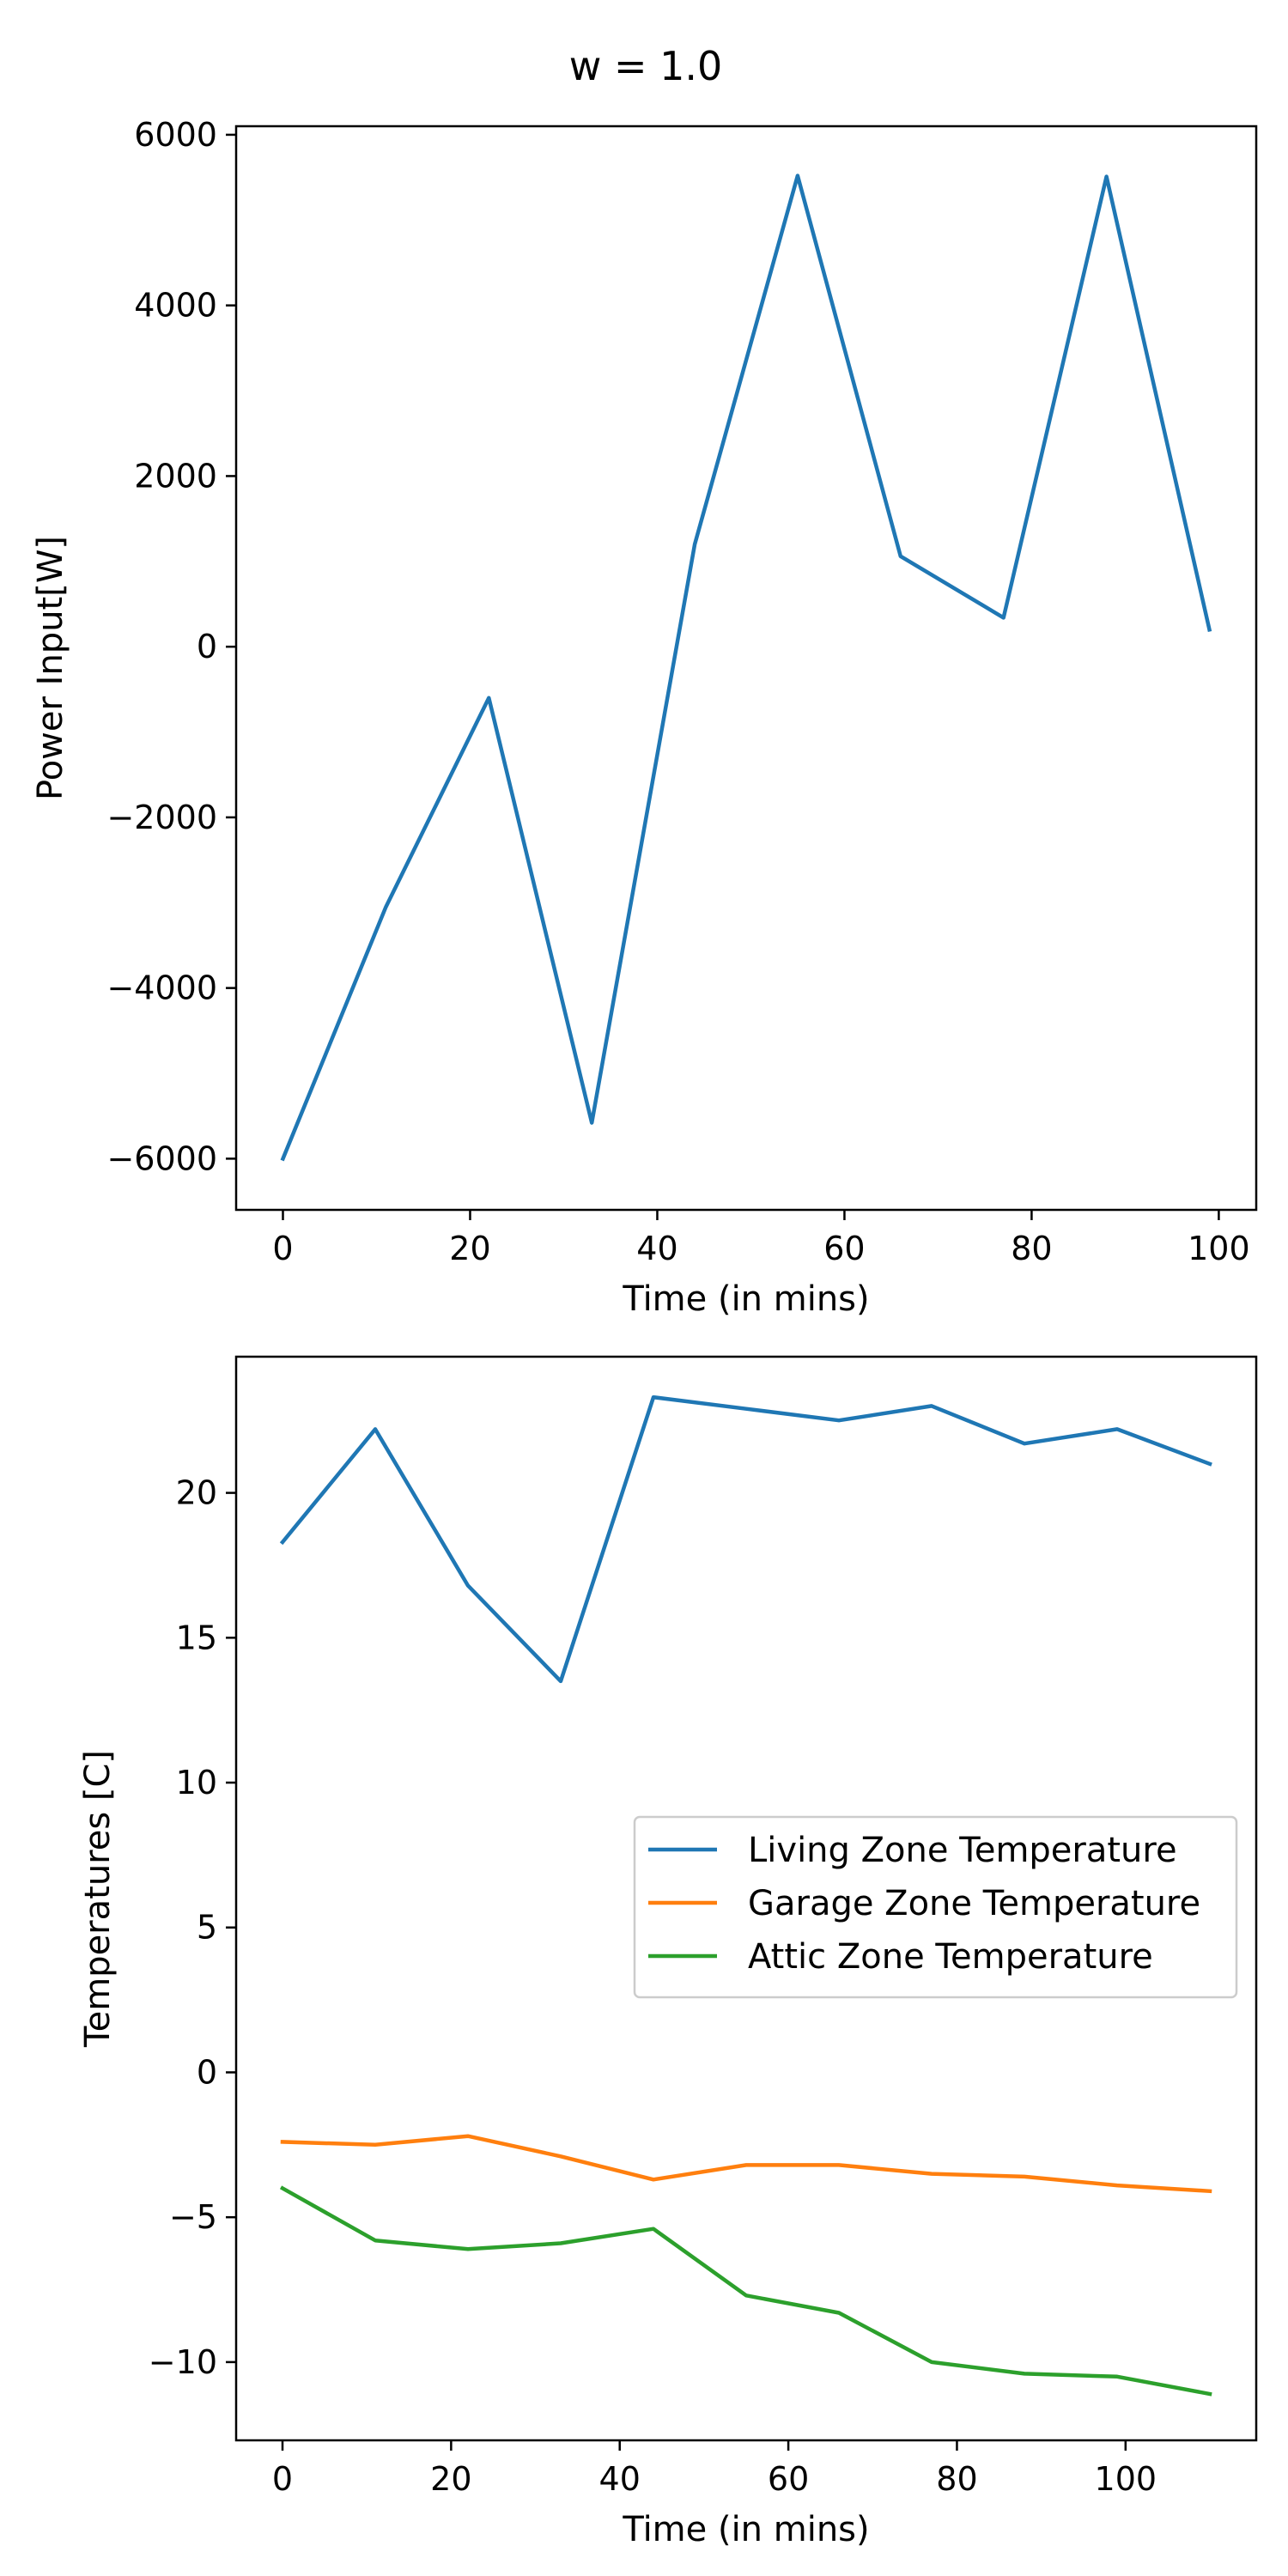 This screenshot has width=1288, height=2576. What do you see at coordinates (183, 2362) in the screenshot?
I see `y-tick-label: −10` at bounding box center [183, 2362].